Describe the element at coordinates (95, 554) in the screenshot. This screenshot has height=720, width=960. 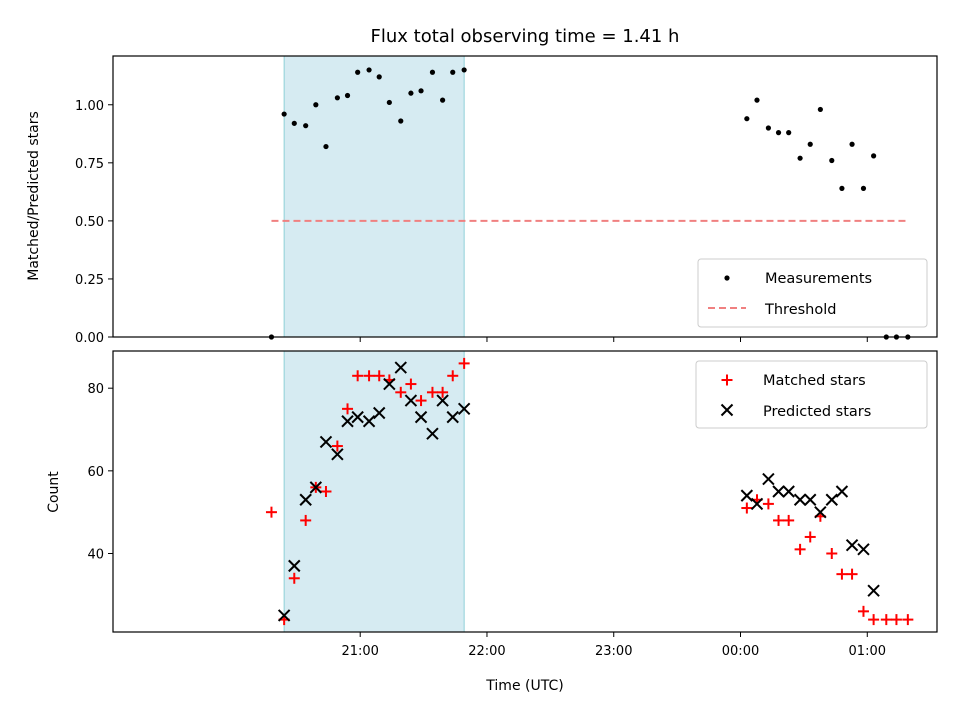
I see `bottom-y-tick-label: 40` at that location.